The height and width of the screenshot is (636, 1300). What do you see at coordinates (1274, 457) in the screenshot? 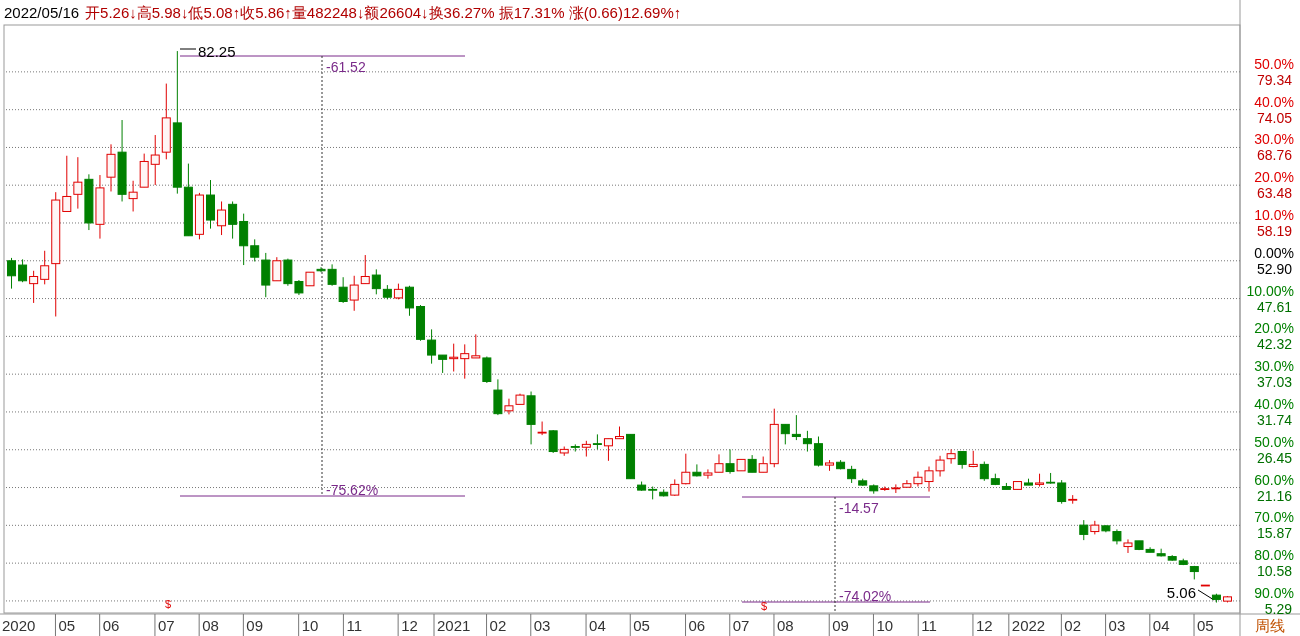
I see `y-tick-label: 26.45` at bounding box center [1274, 457].